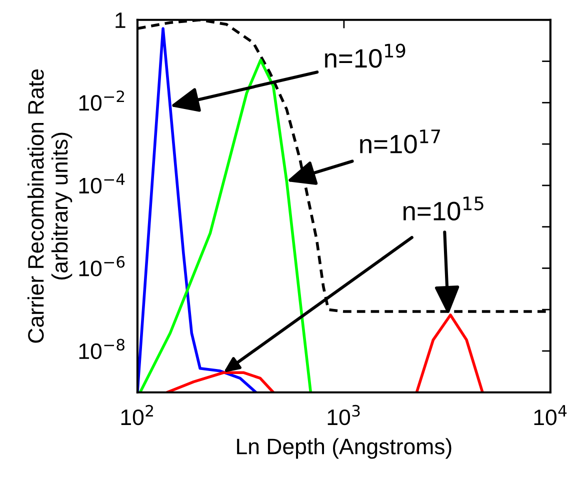  What do you see at coordinates (101, 349) in the screenshot?
I see `y-tick-label: 10$^{−8}$` at bounding box center [101, 349].